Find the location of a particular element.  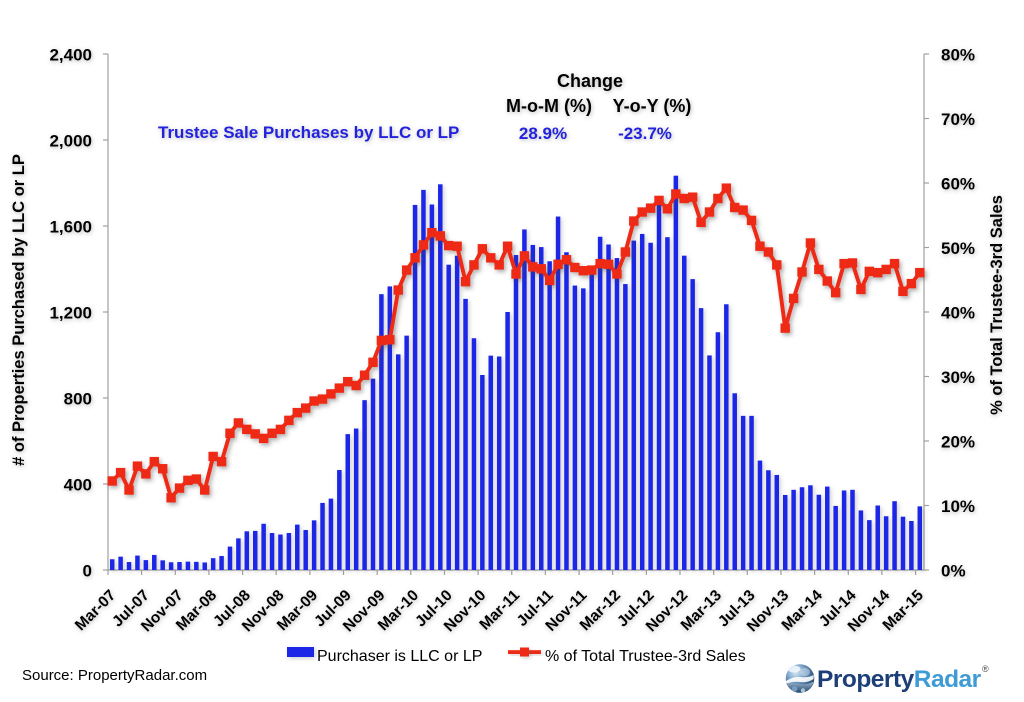

svg-text:# of Properties Purchased by L: # of Properties Purchased by LLC or LP is located at coordinates (19, 310).